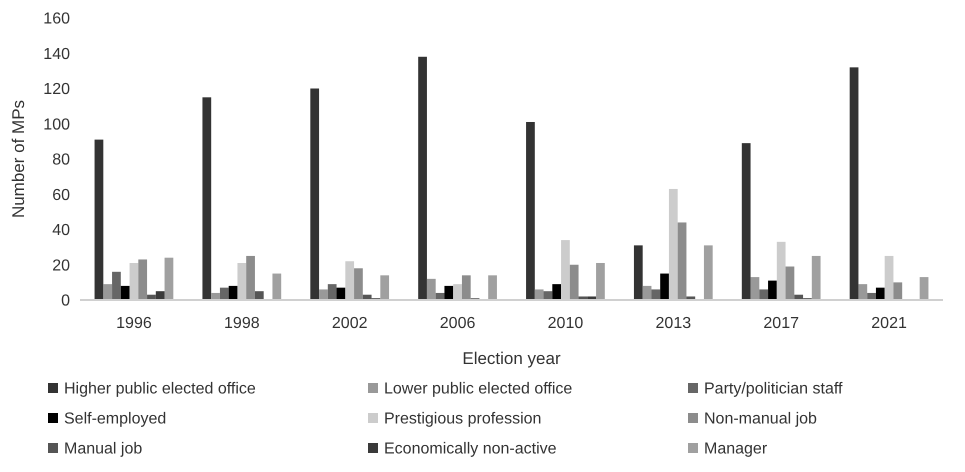  Describe the element at coordinates (134, 323) in the screenshot. I see `x-tick-label: 1996` at that location.